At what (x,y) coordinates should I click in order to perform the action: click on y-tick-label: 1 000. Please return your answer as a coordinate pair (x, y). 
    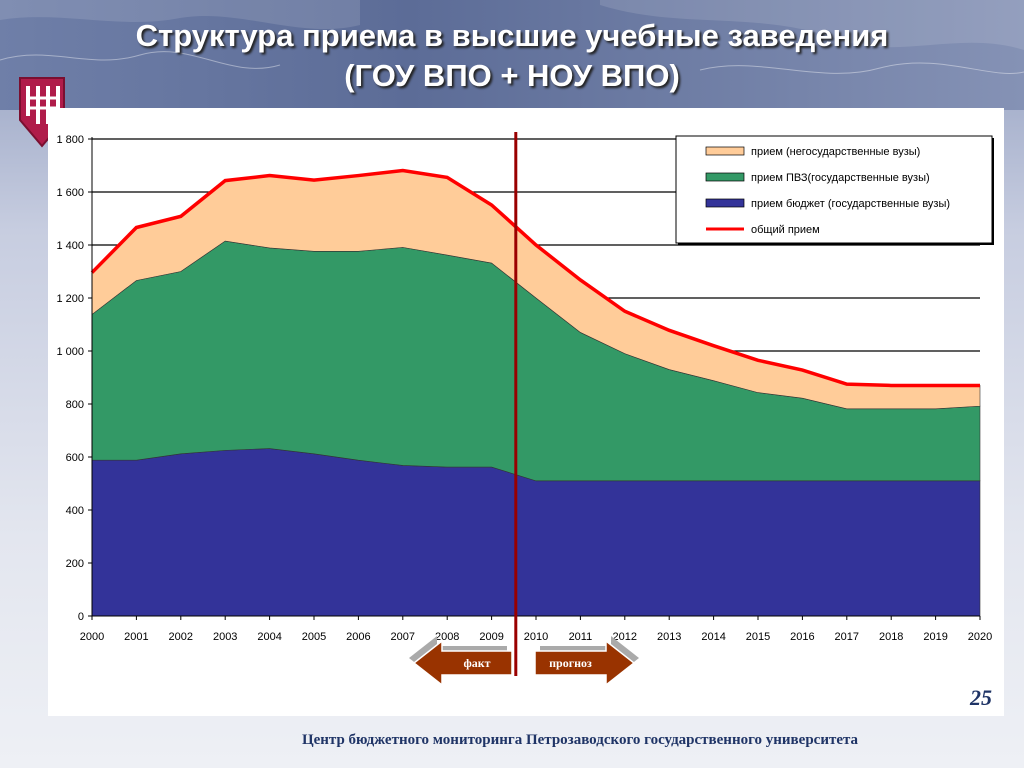
    Looking at the image, I should click on (70, 352).